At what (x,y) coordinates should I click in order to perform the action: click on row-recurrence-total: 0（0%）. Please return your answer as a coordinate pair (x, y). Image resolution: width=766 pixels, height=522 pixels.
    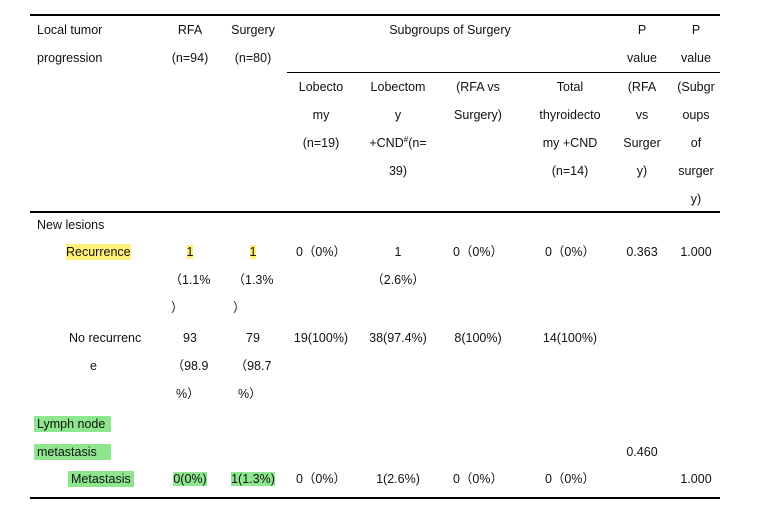
    Looking at the image, I should click on (570, 252).